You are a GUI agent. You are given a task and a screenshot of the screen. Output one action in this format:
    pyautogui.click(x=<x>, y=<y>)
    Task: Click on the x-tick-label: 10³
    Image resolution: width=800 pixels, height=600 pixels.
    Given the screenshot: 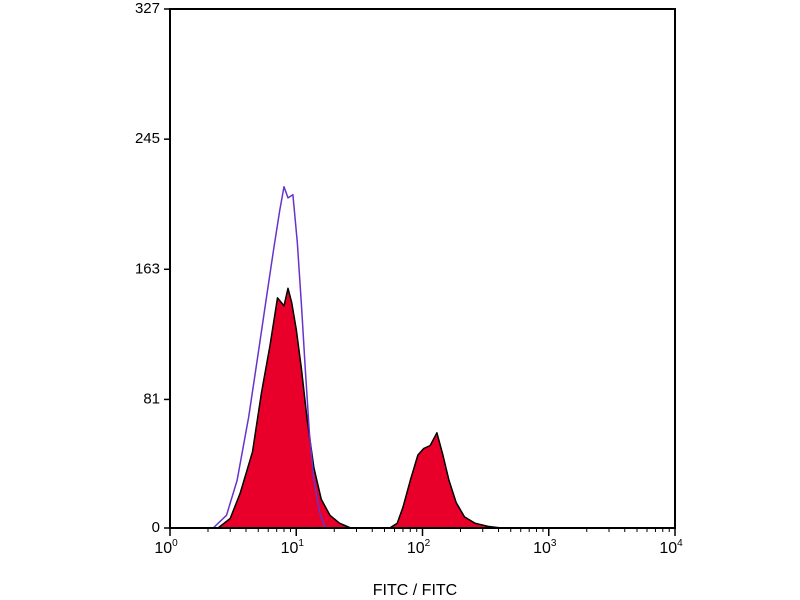 What is the action you would take?
    pyautogui.click(x=545, y=547)
    